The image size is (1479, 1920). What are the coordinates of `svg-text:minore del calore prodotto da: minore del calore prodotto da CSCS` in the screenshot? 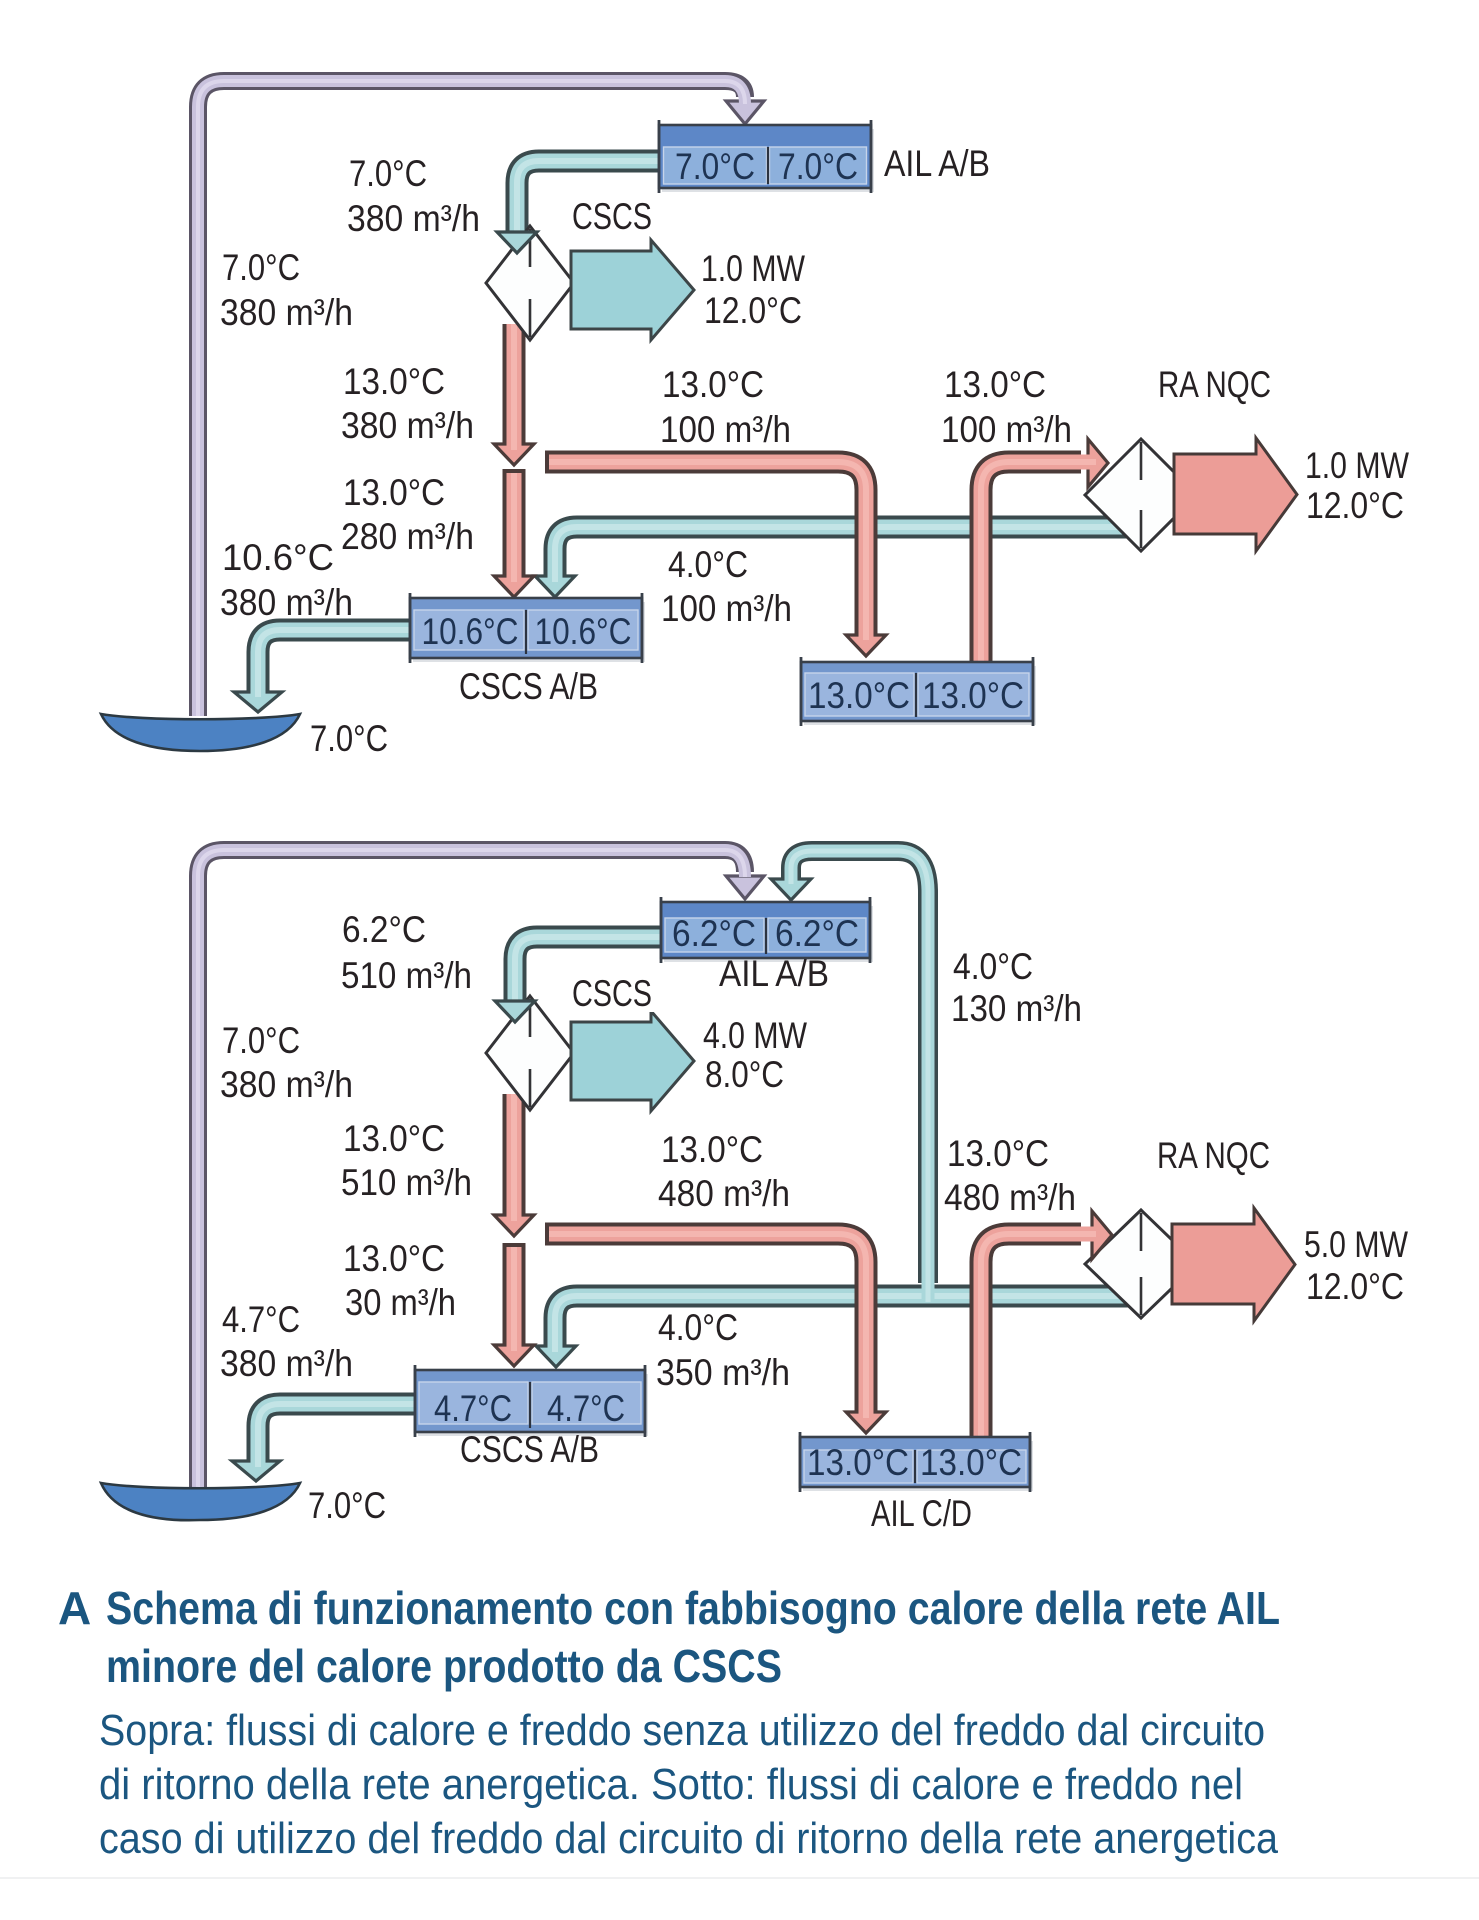 It's located at (444, 1666).